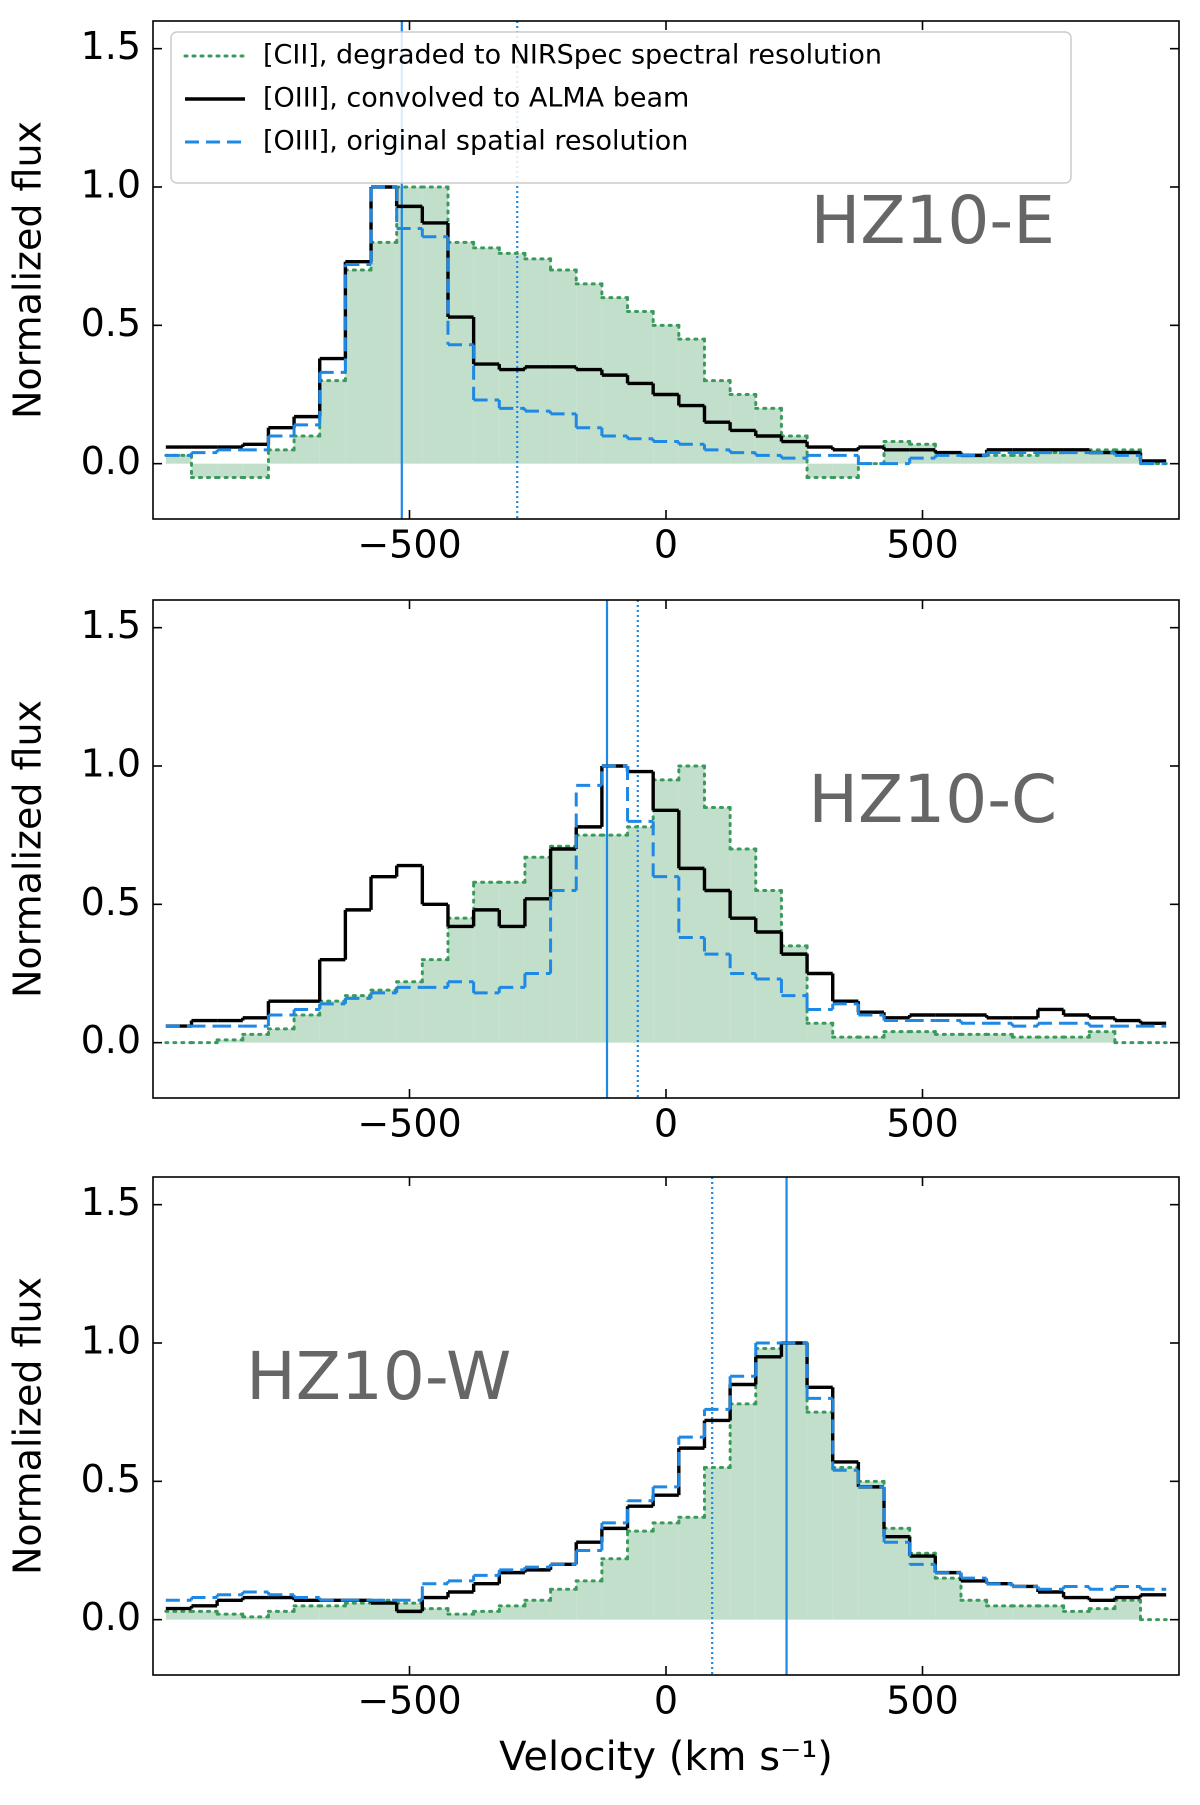 Image resolution: width=1200 pixels, height=1805 pixels. What do you see at coordinates (621, 107) in the screenshot?
I see `legend-box` at bounding box center [621, 107].